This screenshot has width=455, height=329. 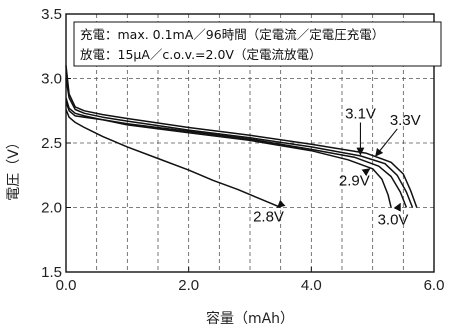 I want to click on y-tick-label: 1.5, so click(x=51, y=272).